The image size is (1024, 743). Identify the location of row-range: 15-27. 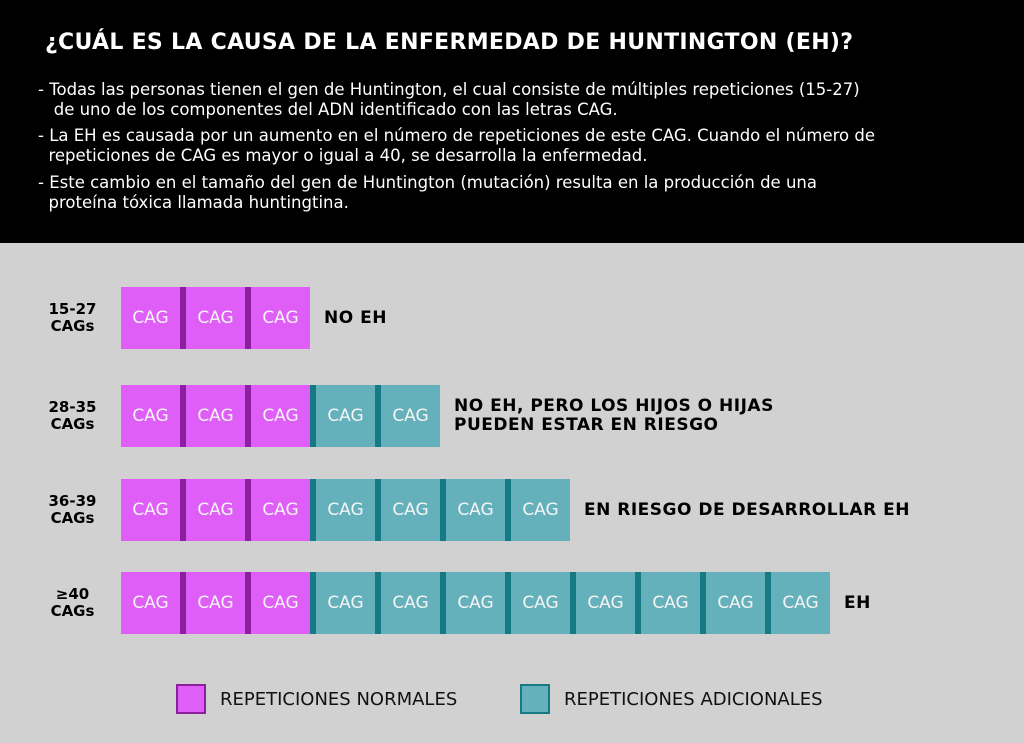
(72, 309).